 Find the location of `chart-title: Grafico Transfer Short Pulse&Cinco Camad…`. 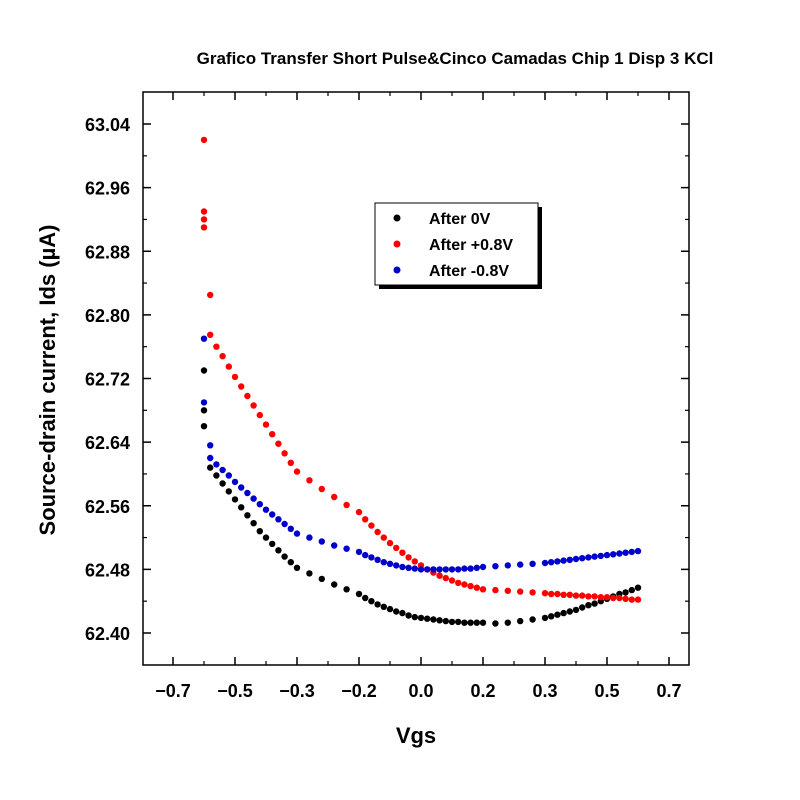

chart-title: Grafico Transfer Short Pulse&Cinco Camad… is located at coordinates (455, 58).